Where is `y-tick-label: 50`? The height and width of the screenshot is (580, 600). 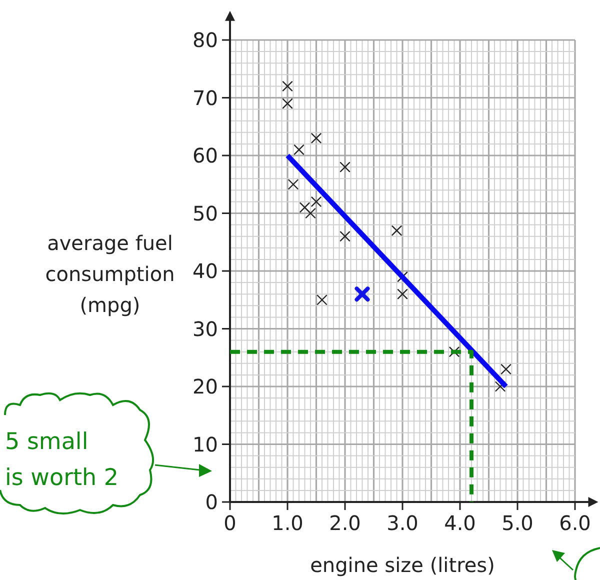 y-tick-label: 50 is located at coordinates (205, 213).